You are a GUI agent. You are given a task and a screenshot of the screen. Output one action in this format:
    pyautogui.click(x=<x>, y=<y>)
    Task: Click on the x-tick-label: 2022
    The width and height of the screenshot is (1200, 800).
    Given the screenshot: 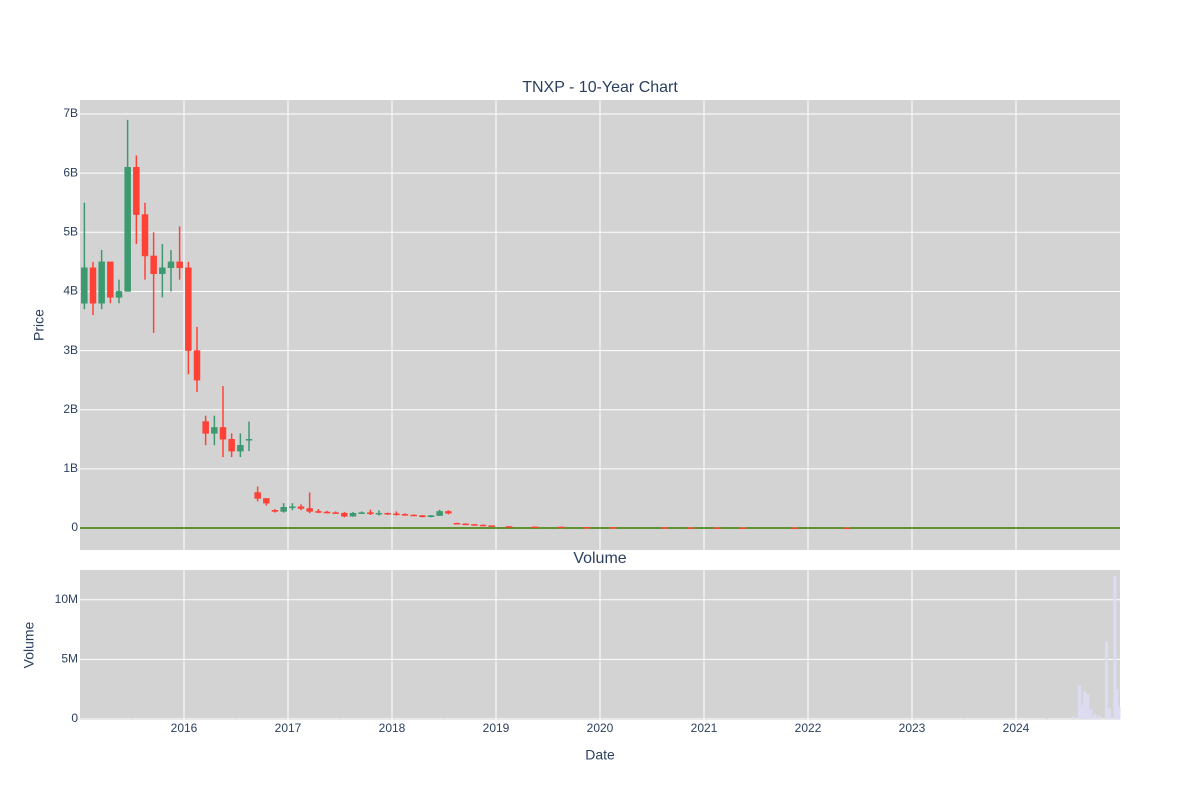 What is the action you would take?
    pyautogui.click(x=808, y=728)
    